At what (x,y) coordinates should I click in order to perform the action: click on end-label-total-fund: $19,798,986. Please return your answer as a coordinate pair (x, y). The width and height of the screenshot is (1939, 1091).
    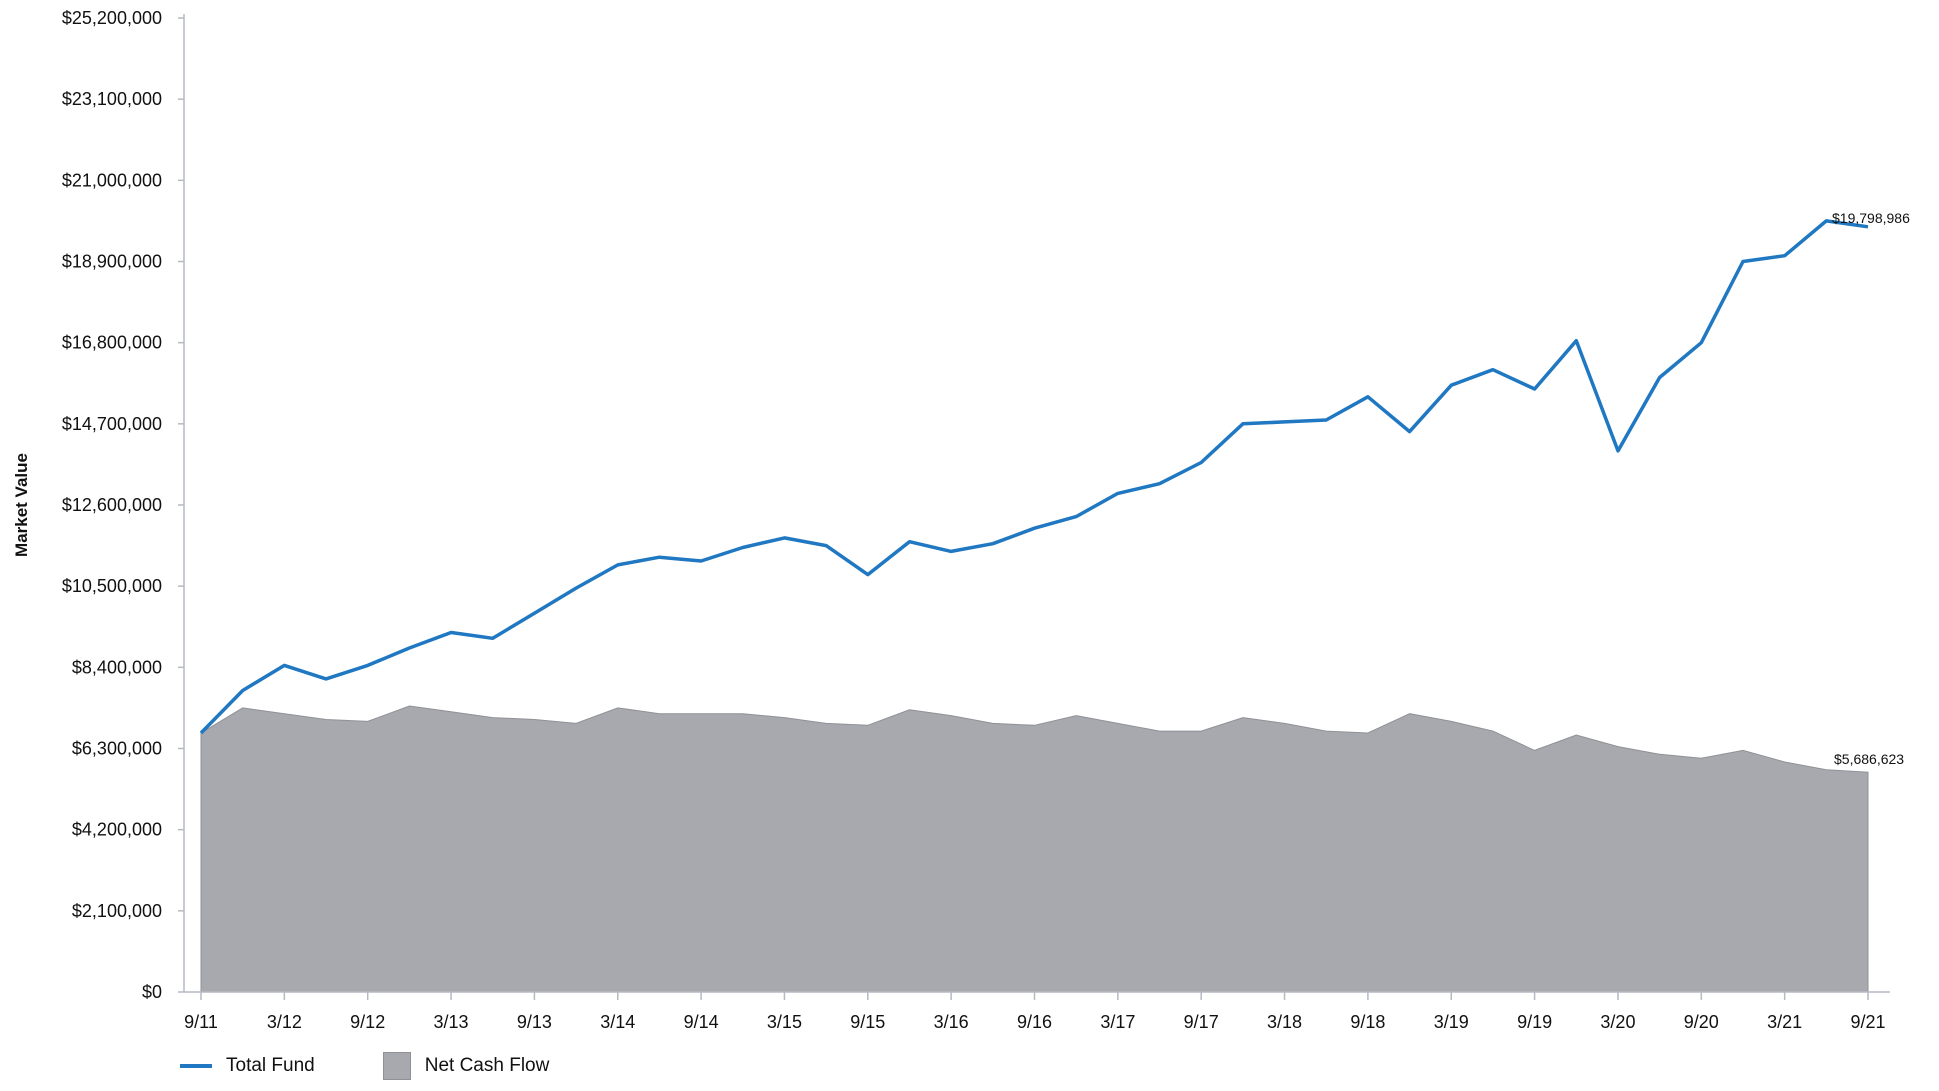
    Looking at the image, I should click on (1871, 218).